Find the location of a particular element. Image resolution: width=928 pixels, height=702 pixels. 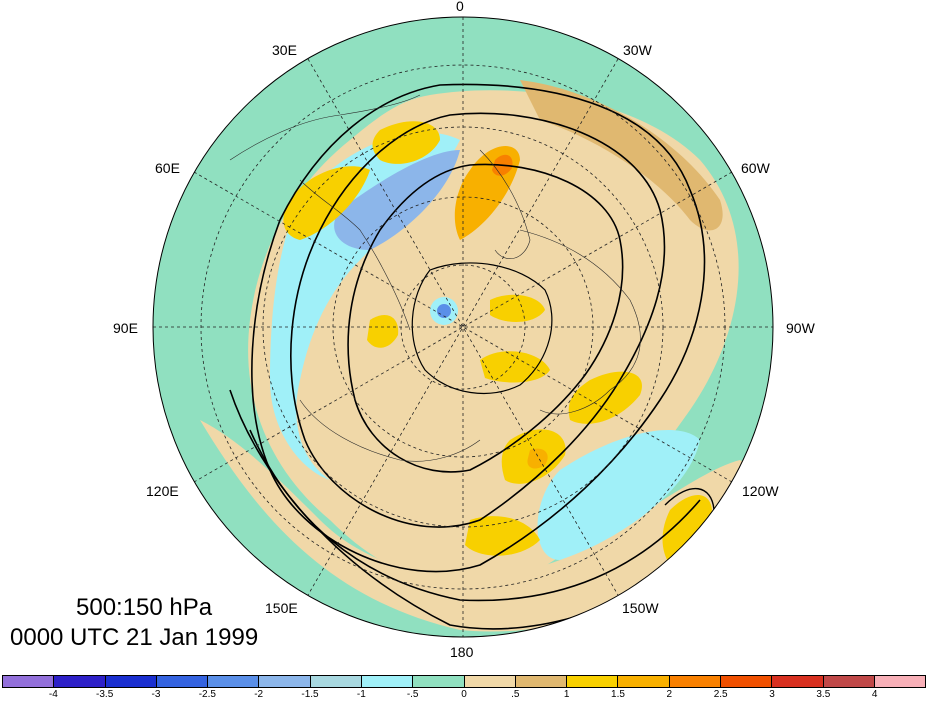

longitude-label-120e: 120E is located at coordinates (162, 491).